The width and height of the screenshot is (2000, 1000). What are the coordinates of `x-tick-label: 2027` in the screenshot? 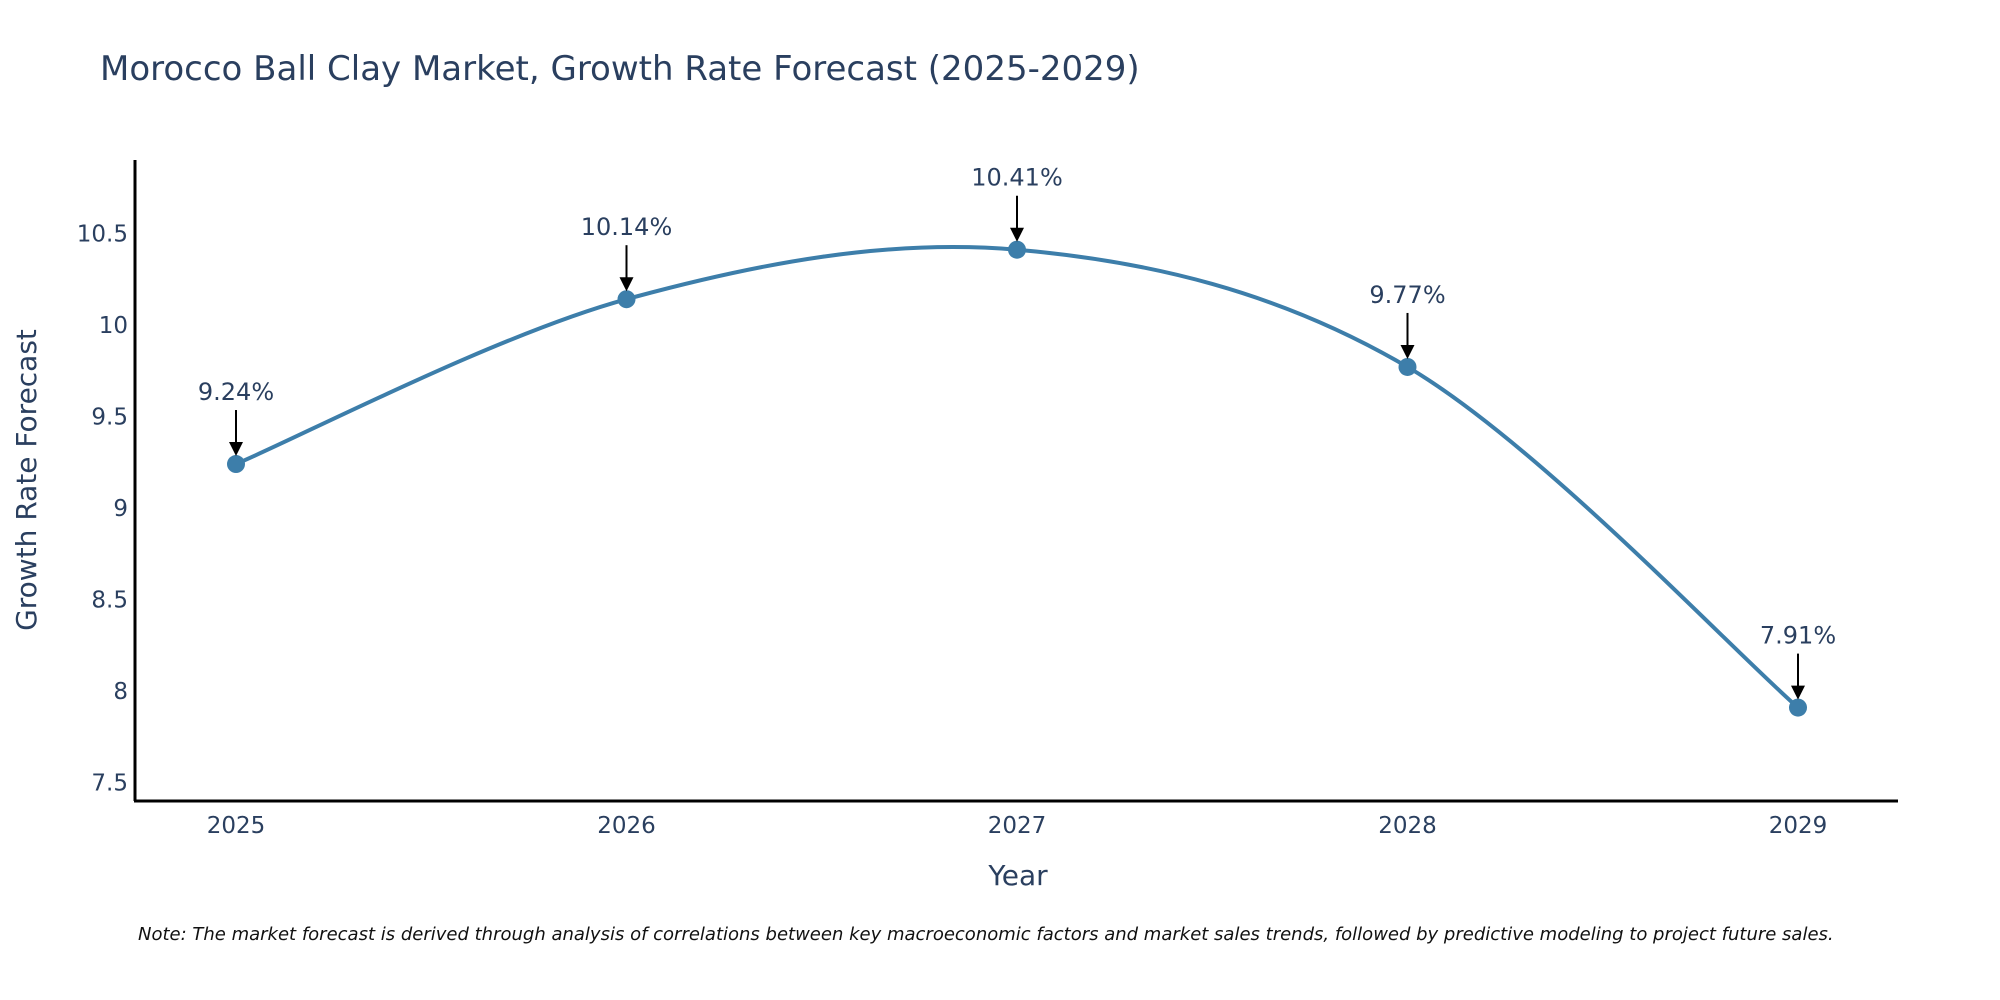 It's located at (1017, 826).